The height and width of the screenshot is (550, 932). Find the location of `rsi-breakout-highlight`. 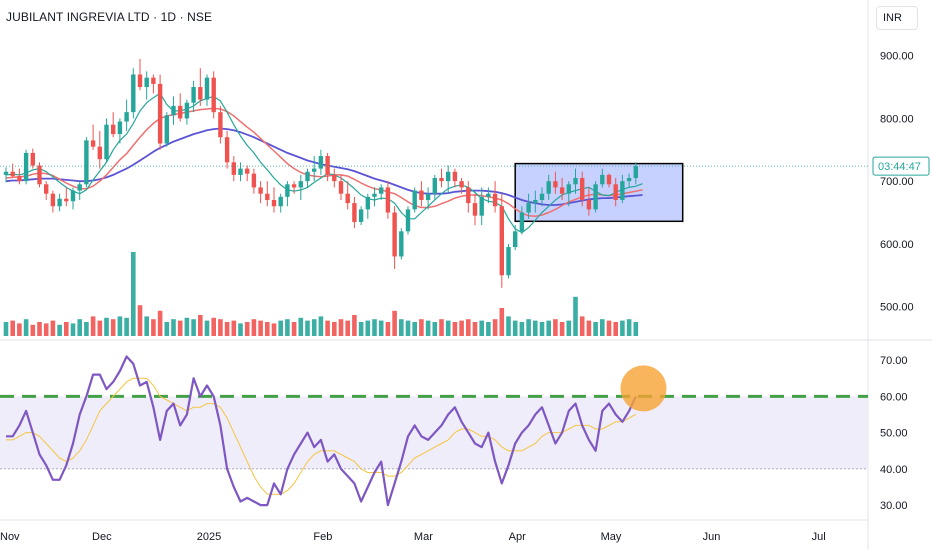

rsi-breakout-highlight is located at coordinates (643, 388).